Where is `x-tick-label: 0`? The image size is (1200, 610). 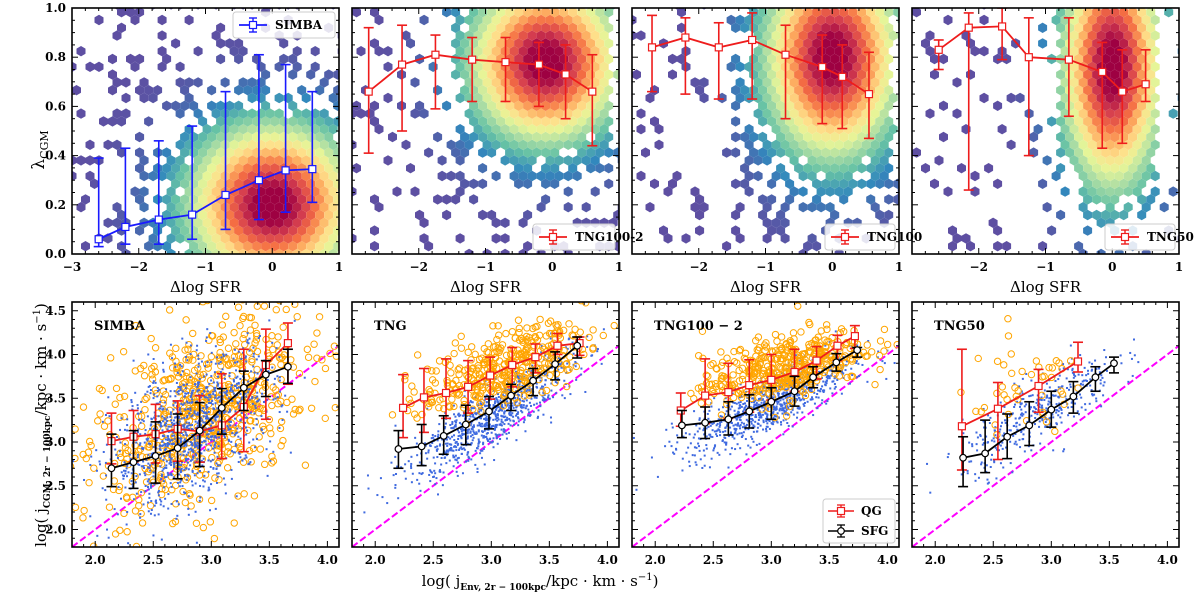
x-tick-label: 0 is located at coordinates (272, 267).